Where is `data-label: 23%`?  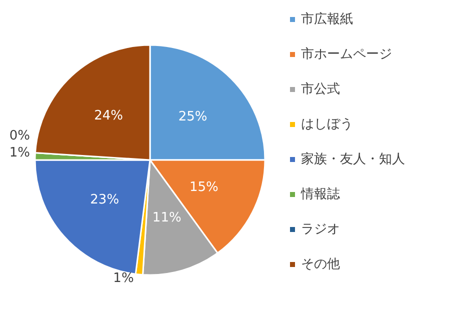 data-label: 23% is located at coordinates (105, 200).